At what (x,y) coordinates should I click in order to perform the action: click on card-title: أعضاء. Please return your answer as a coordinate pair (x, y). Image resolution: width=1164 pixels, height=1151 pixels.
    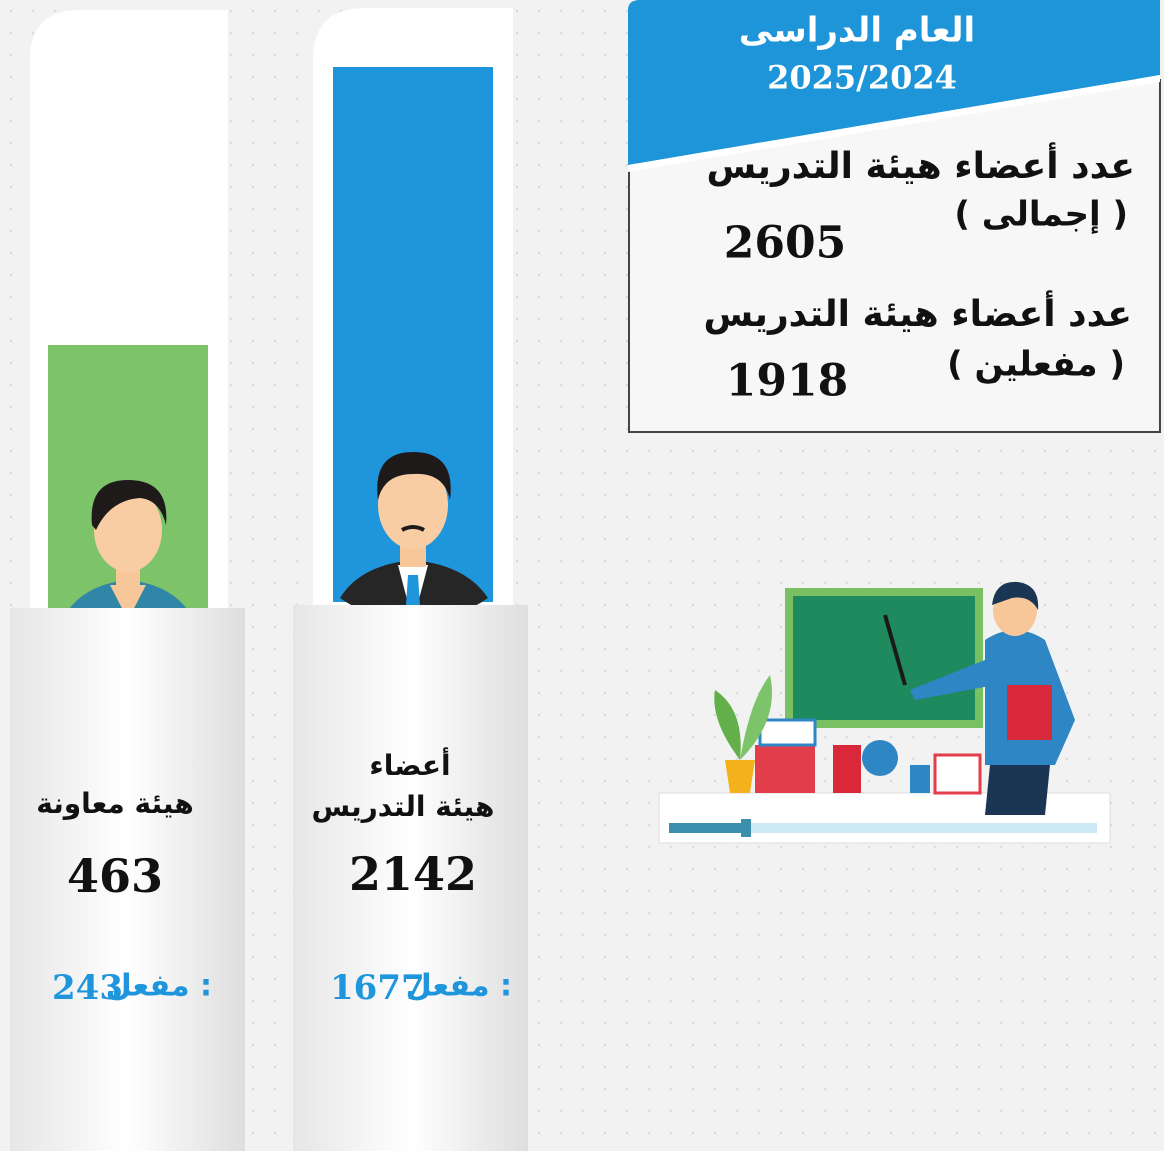
    Looking at the image, I should click on (409, 764).